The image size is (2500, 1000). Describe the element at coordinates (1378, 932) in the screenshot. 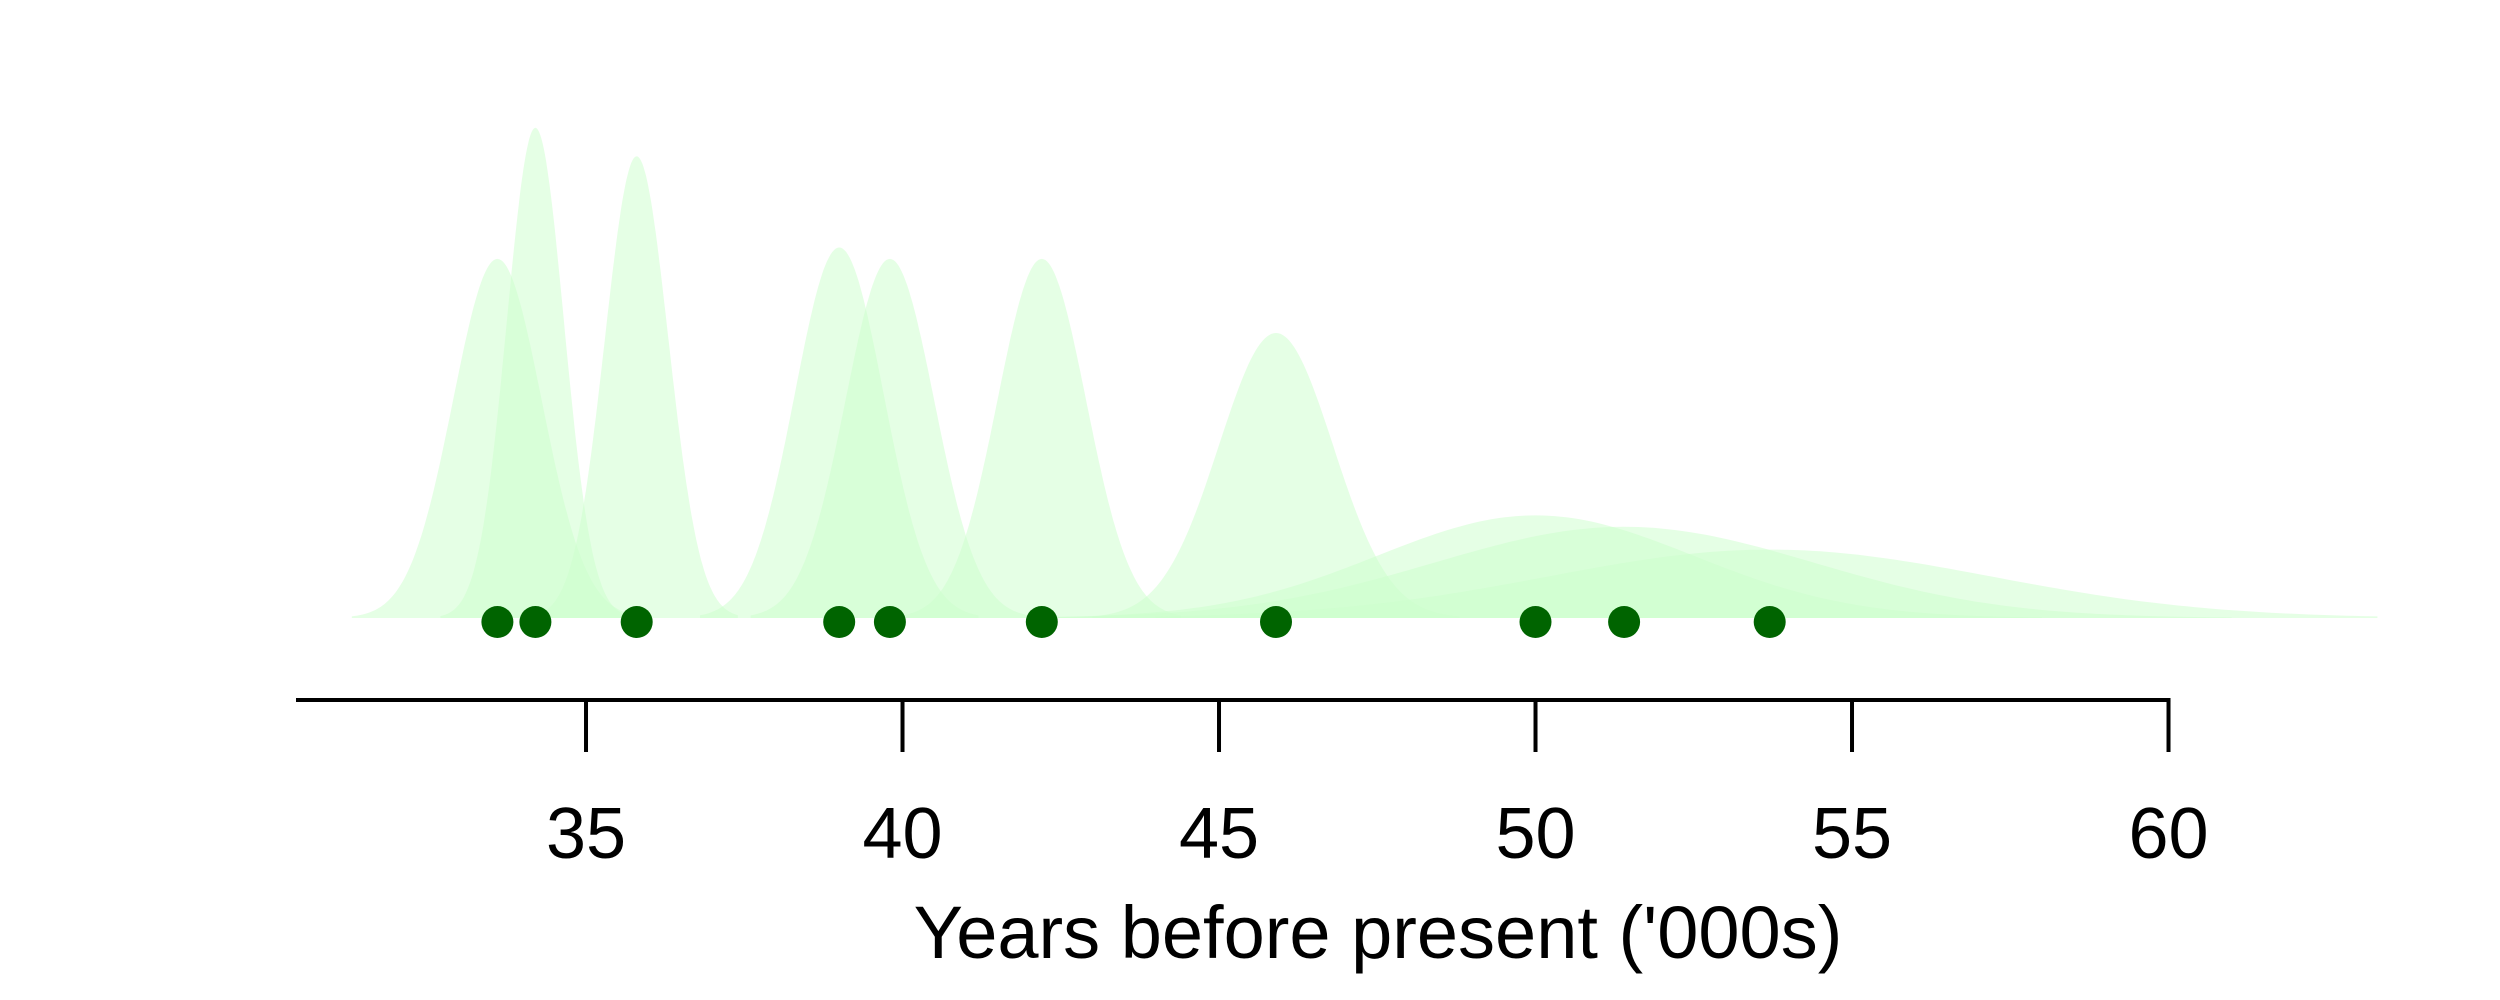

I see `x-axis-title: Years before present ('000s)` at that location.